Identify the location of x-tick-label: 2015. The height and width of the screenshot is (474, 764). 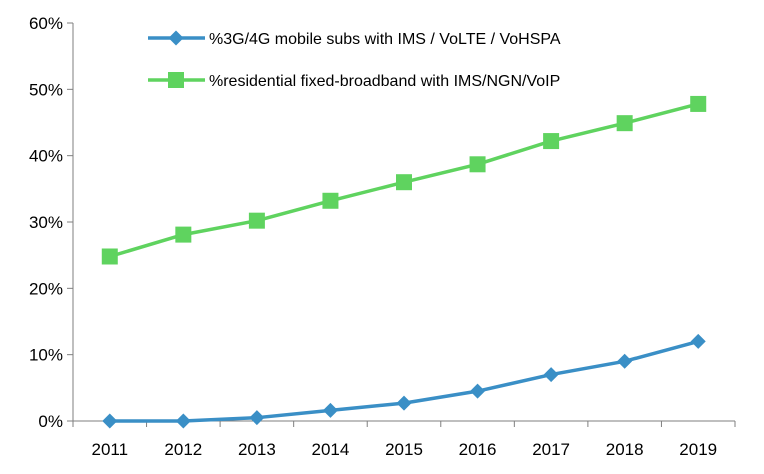
(404, 449).